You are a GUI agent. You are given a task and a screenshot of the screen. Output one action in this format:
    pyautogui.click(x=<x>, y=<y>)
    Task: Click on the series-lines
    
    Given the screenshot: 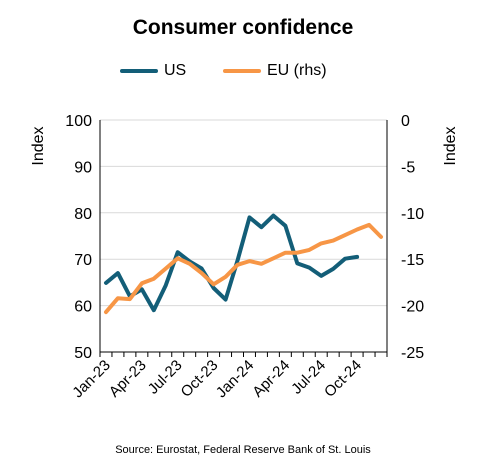 What is the action you would take?
    pyautogui.click(x=243, y=264)
    